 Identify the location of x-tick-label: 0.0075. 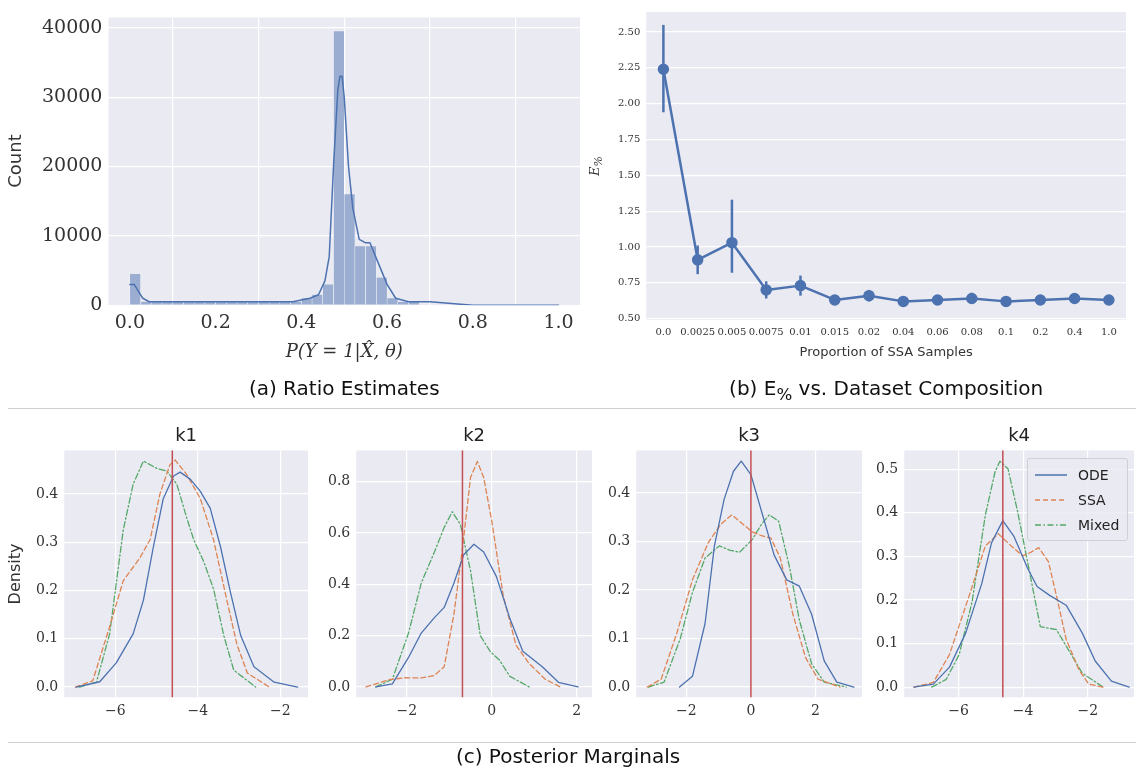
(766, 331).